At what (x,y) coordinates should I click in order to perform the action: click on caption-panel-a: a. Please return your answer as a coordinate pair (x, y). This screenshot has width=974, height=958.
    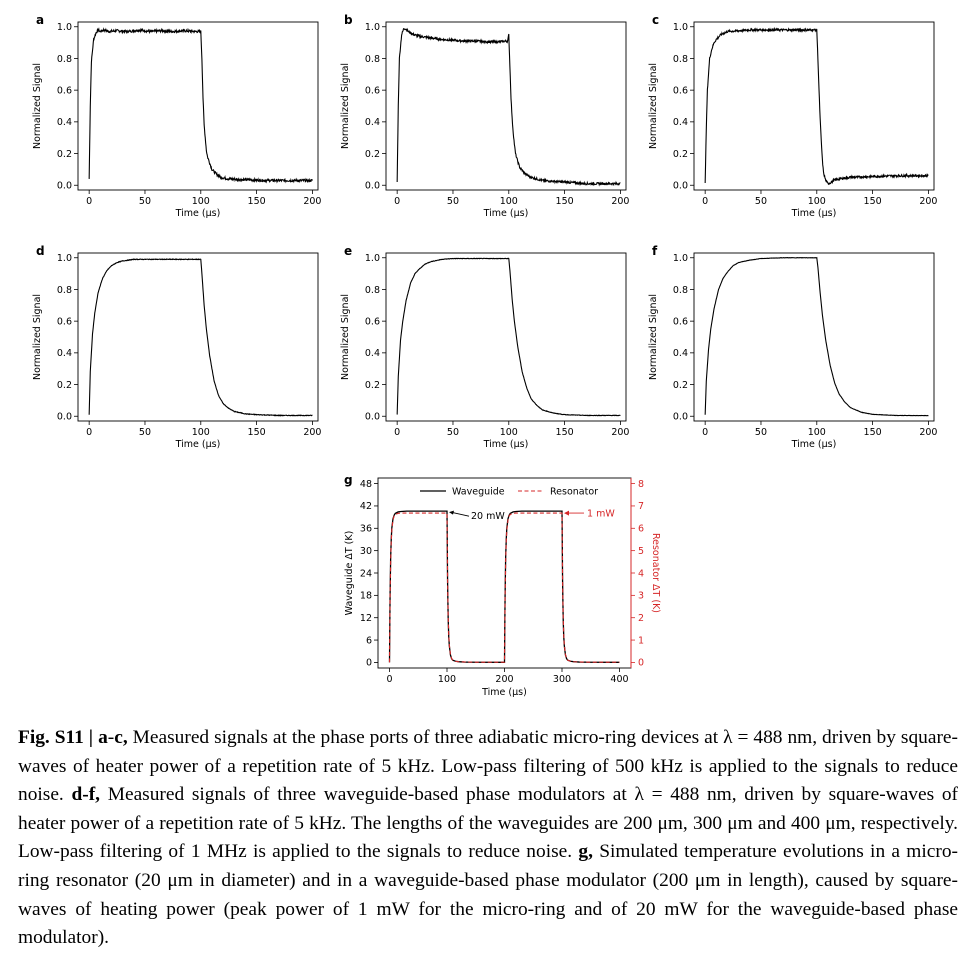
    Looking at the image, I should click on (103, 737).